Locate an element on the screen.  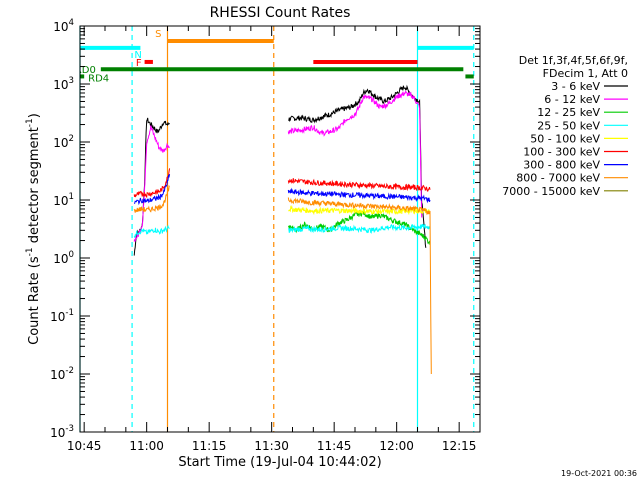
legend-header: Det 1f,3f,4f,5f,6f,9f, is located at coordinates (573, 60).